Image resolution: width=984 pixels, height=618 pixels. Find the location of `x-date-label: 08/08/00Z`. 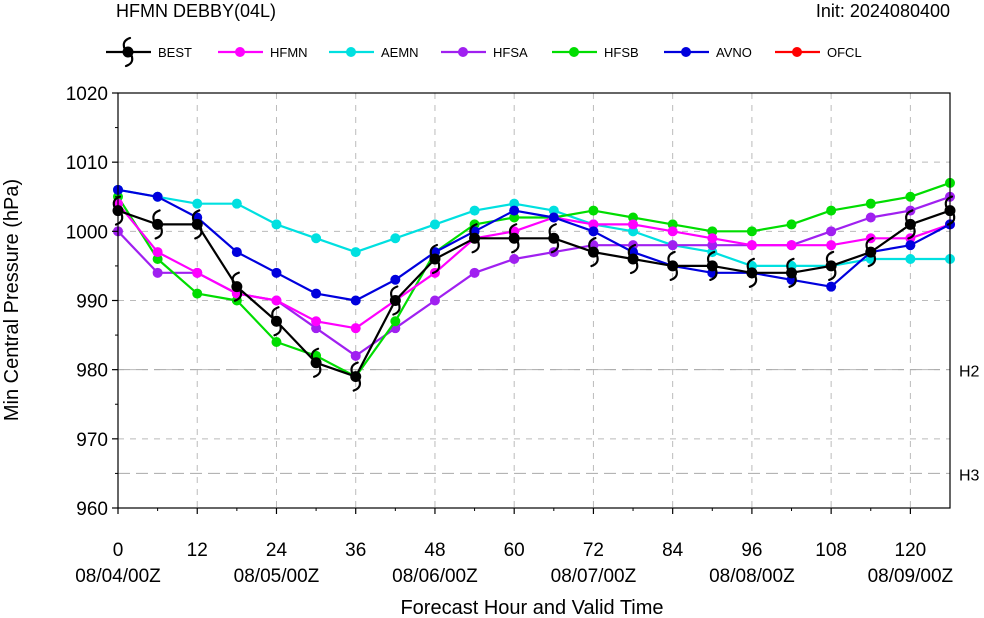

x-date-label: 08/08/00Z is located at coordinates (752, 576).